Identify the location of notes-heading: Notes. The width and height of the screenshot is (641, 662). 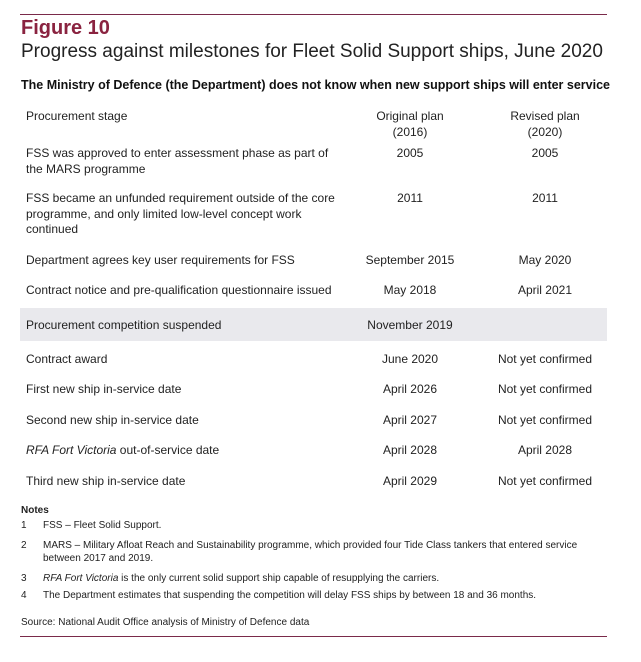
(35, 510).